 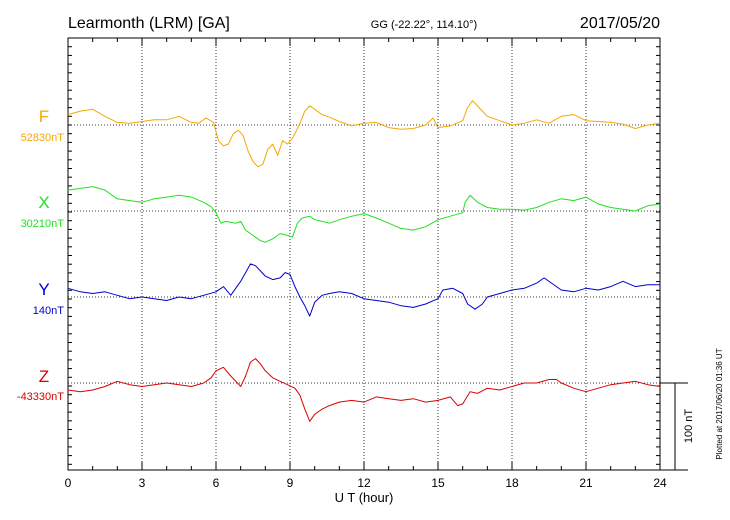 What do you see at coordinates (660, 483) in the screenshot?
I see `x-tick-label: 24` at bounding box center [660, 483].